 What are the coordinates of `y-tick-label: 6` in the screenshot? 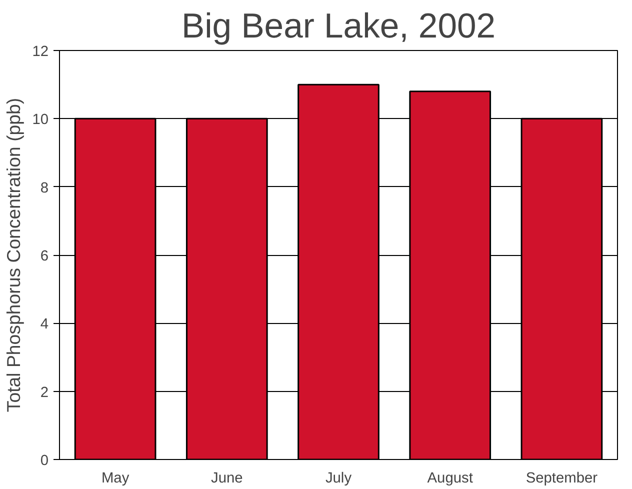 It's located at (44, 256).